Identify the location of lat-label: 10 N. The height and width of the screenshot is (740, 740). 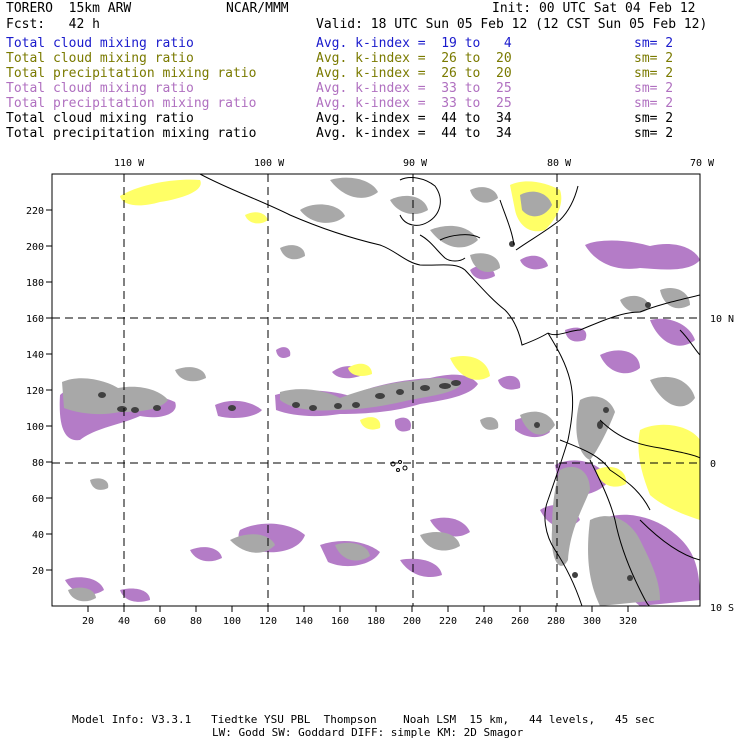
(722, 319).